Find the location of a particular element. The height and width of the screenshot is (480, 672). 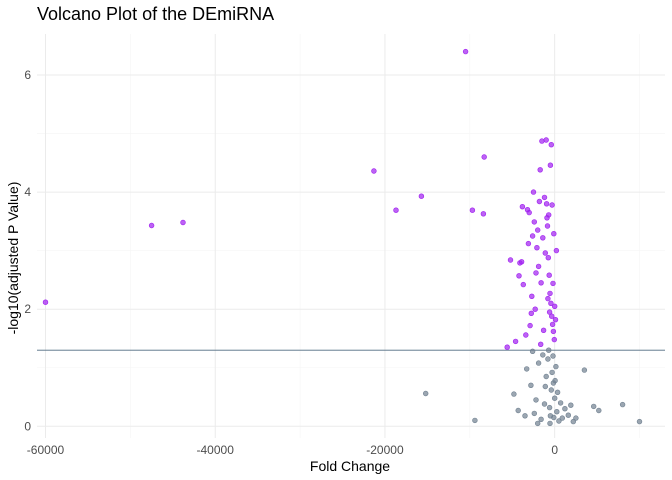

x-tick-label: -20000 is located at coordinates (385, 450).